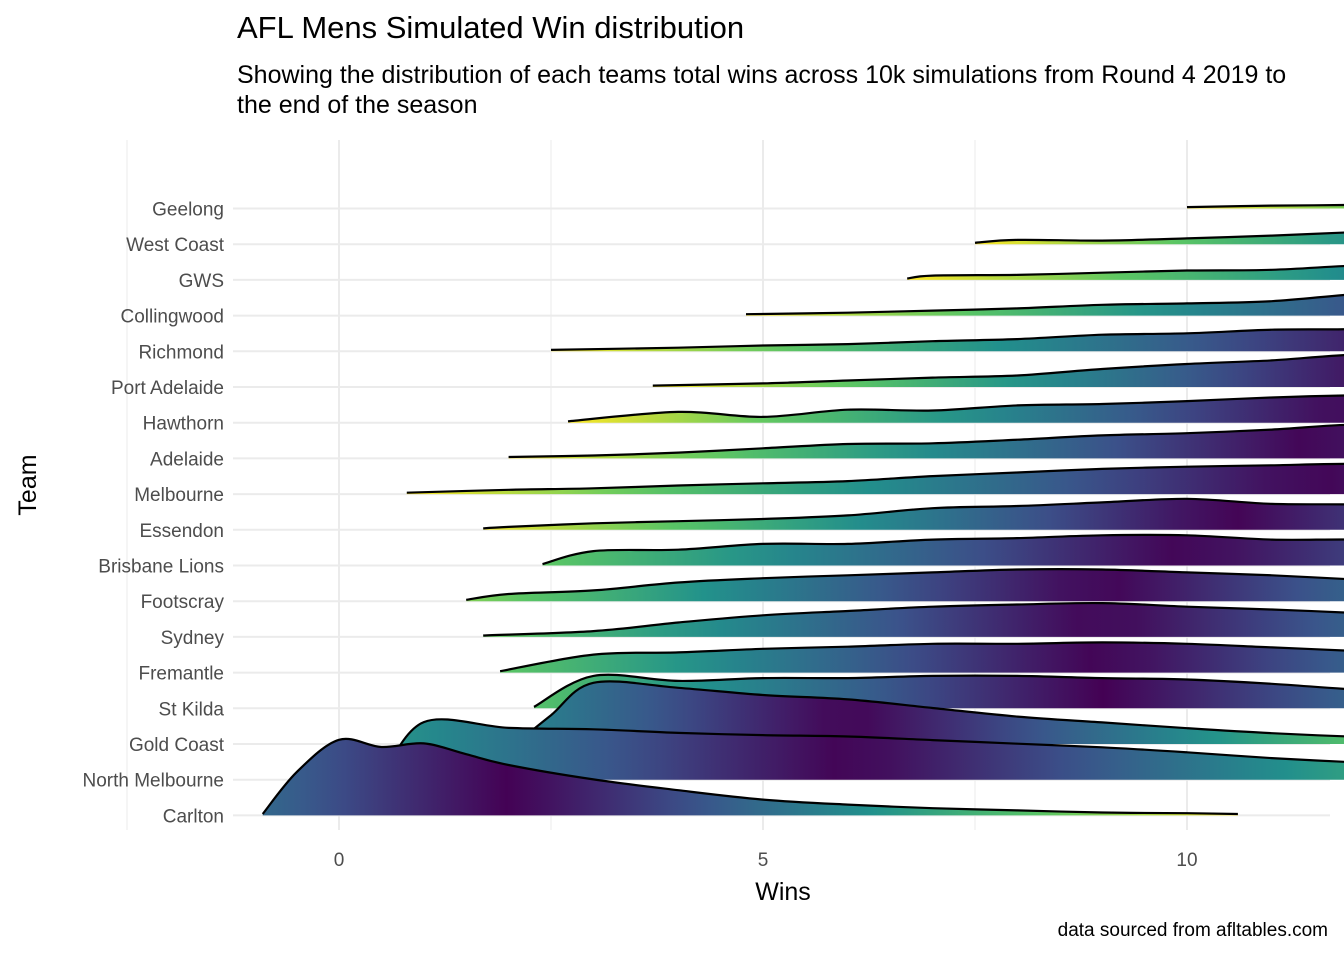 The image size is (1344, 960). I want to click on x-tick-label: 10, so click(1186, 860).